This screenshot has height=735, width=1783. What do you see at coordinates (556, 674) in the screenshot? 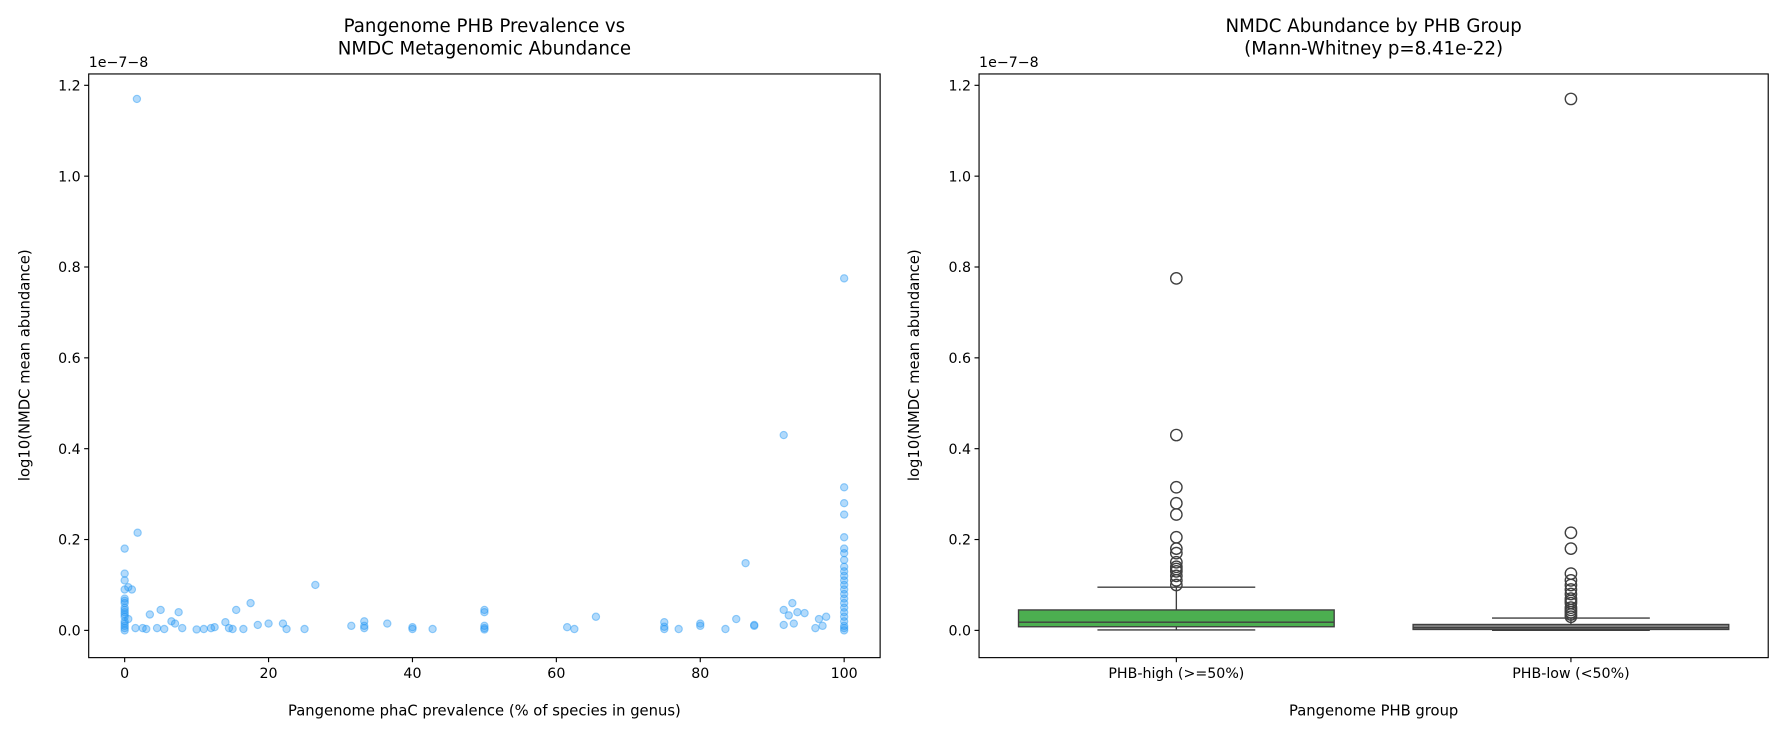
I see `x-tick-label: 60` at bounding box center [556, 674].